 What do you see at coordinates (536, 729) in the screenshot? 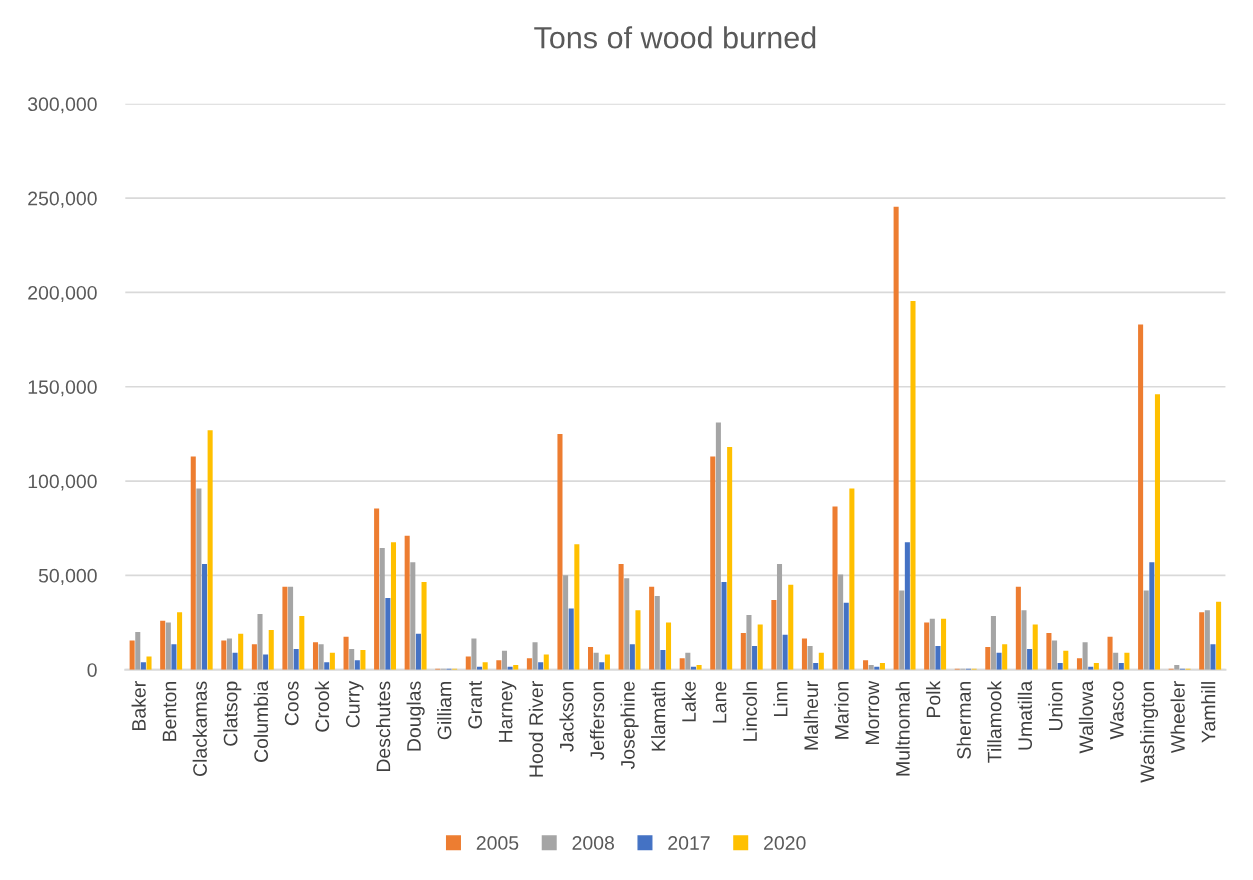
I see `x-tick-label: Hood River` at bounding box center [536, 729].